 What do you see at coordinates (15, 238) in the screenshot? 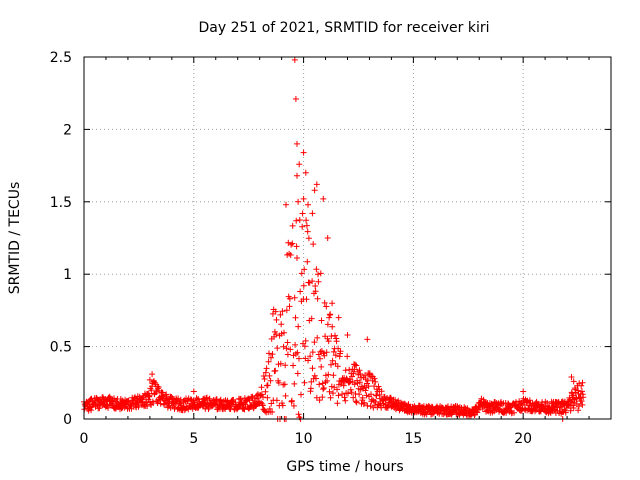
I see `y-axis-label: SRMTID / TECUs` at bounding box center [15, 238].